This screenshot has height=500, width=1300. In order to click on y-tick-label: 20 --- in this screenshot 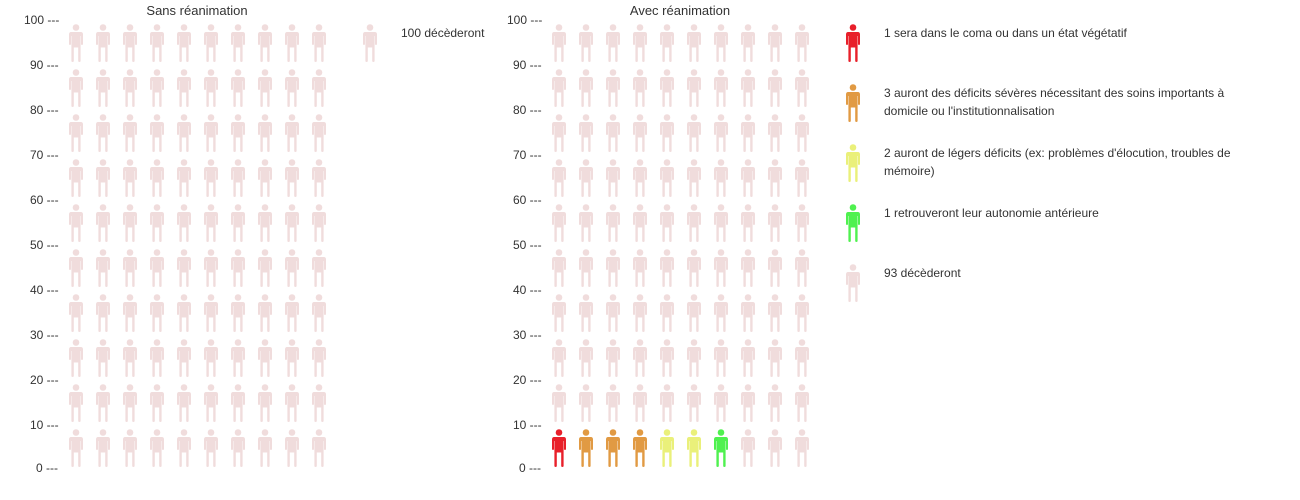, I will do `click(527, 380)`.